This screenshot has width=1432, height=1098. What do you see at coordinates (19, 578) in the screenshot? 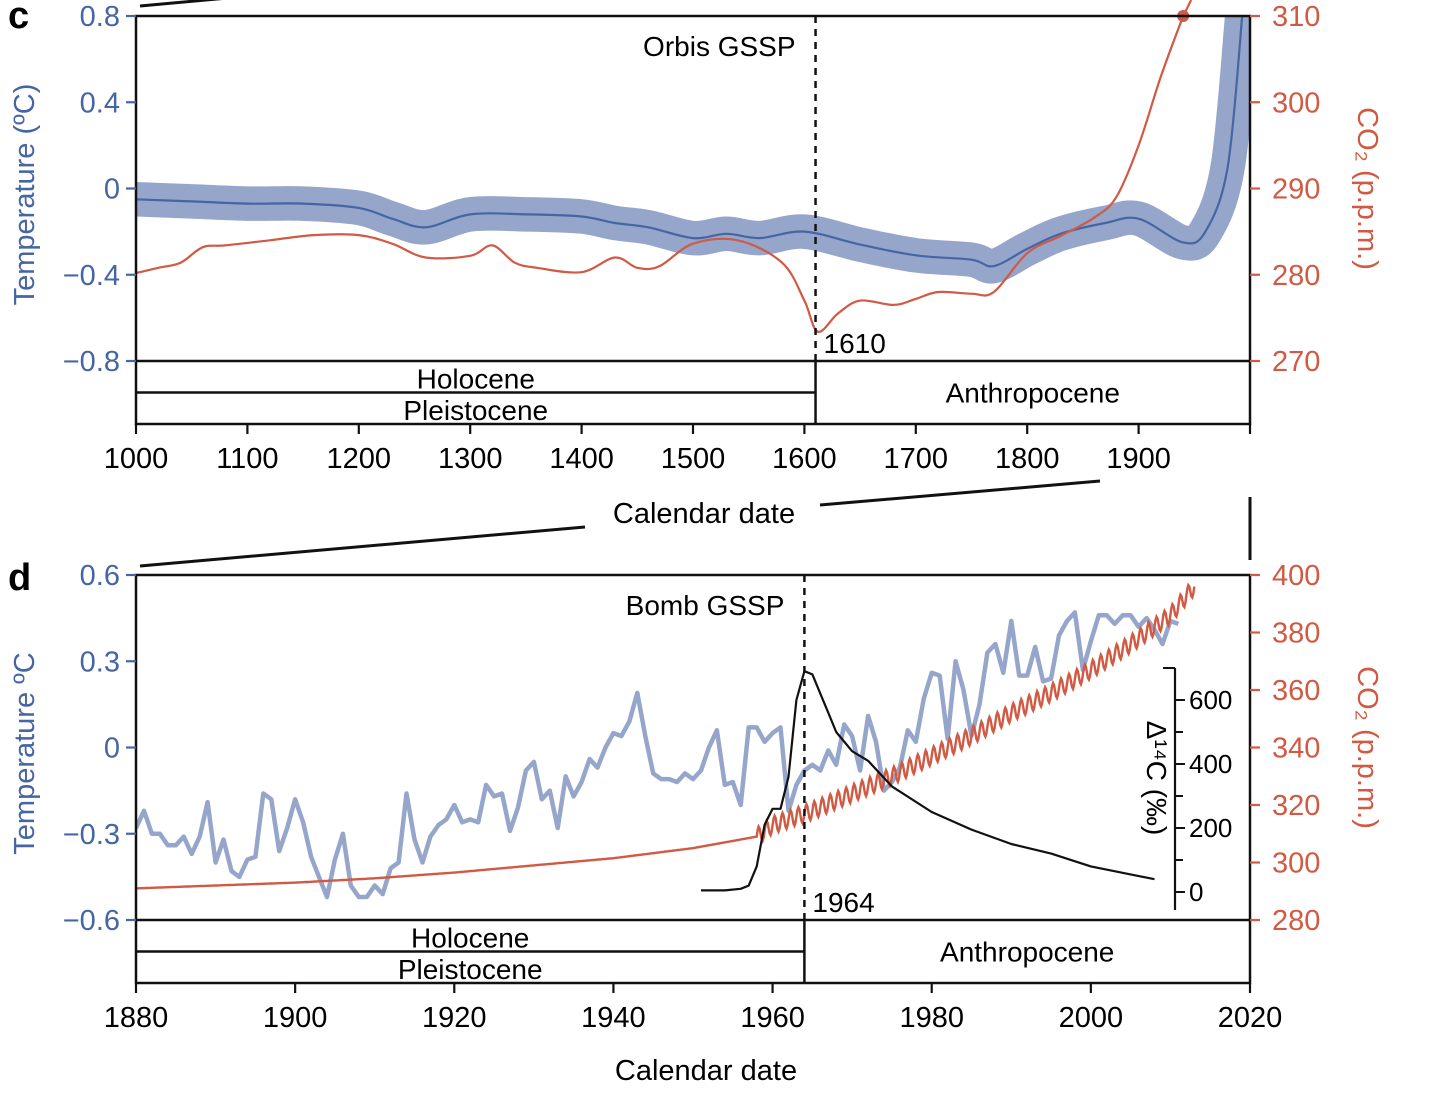
I see `panel-letter-d: d` at bounding box center [19, 578].